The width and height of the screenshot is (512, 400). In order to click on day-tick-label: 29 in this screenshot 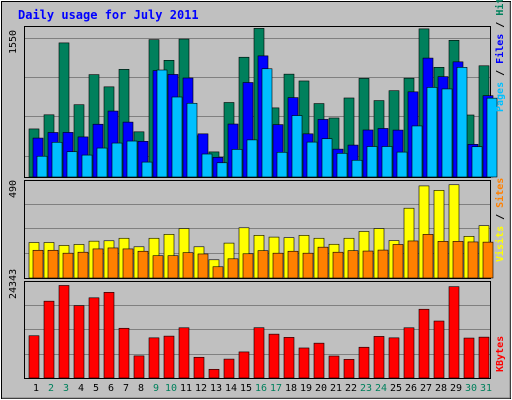, I will do `click(456, 388)`.